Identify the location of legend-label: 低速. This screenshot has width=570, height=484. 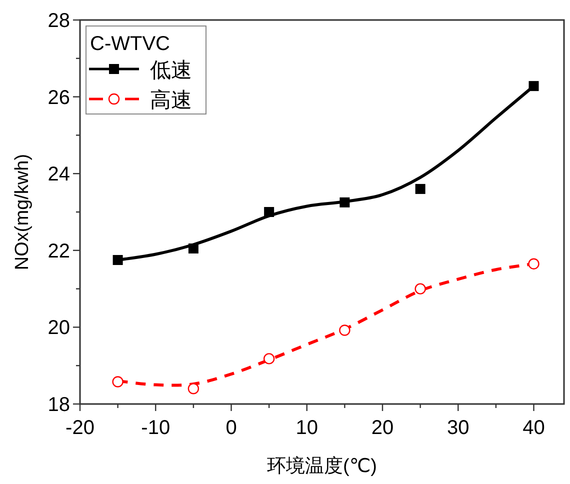
(171, 70).